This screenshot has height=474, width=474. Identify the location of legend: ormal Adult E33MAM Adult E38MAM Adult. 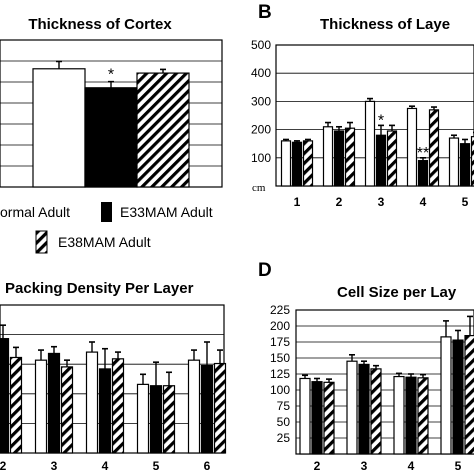
(106, 228).